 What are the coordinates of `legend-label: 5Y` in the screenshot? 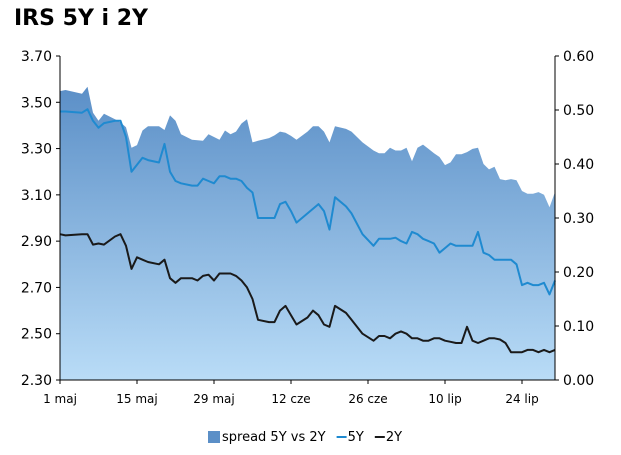 It's located at (356, 437).